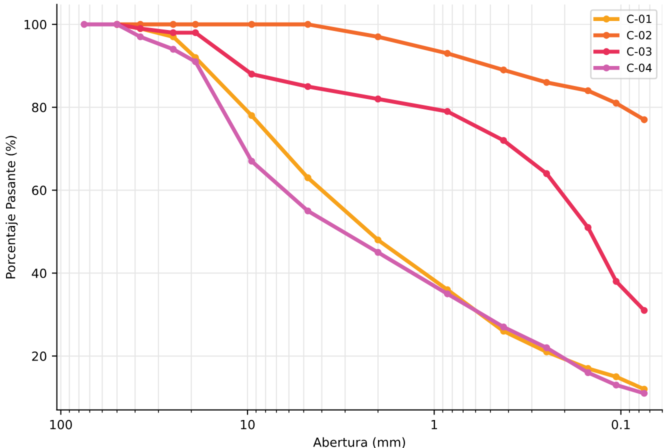 This screenshot has height=448, width=669. What do you see at coordinates (639, 68) in the screenshot?
I see `legend-label: C-04` at bounding box center [639, 68].